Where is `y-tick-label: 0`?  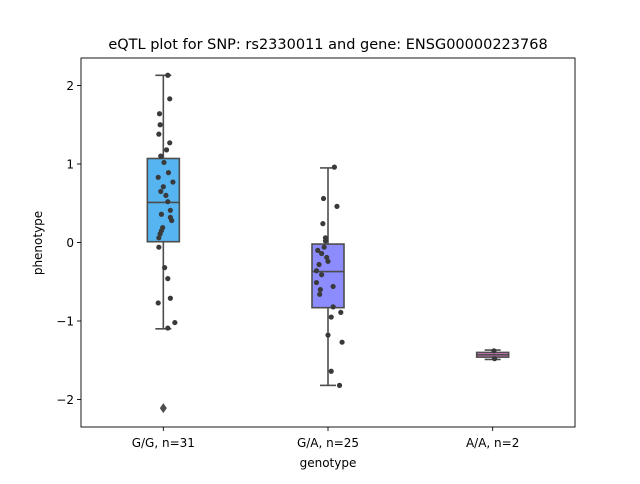 y-tick-label: 0 is located at coordinates (70, 243).